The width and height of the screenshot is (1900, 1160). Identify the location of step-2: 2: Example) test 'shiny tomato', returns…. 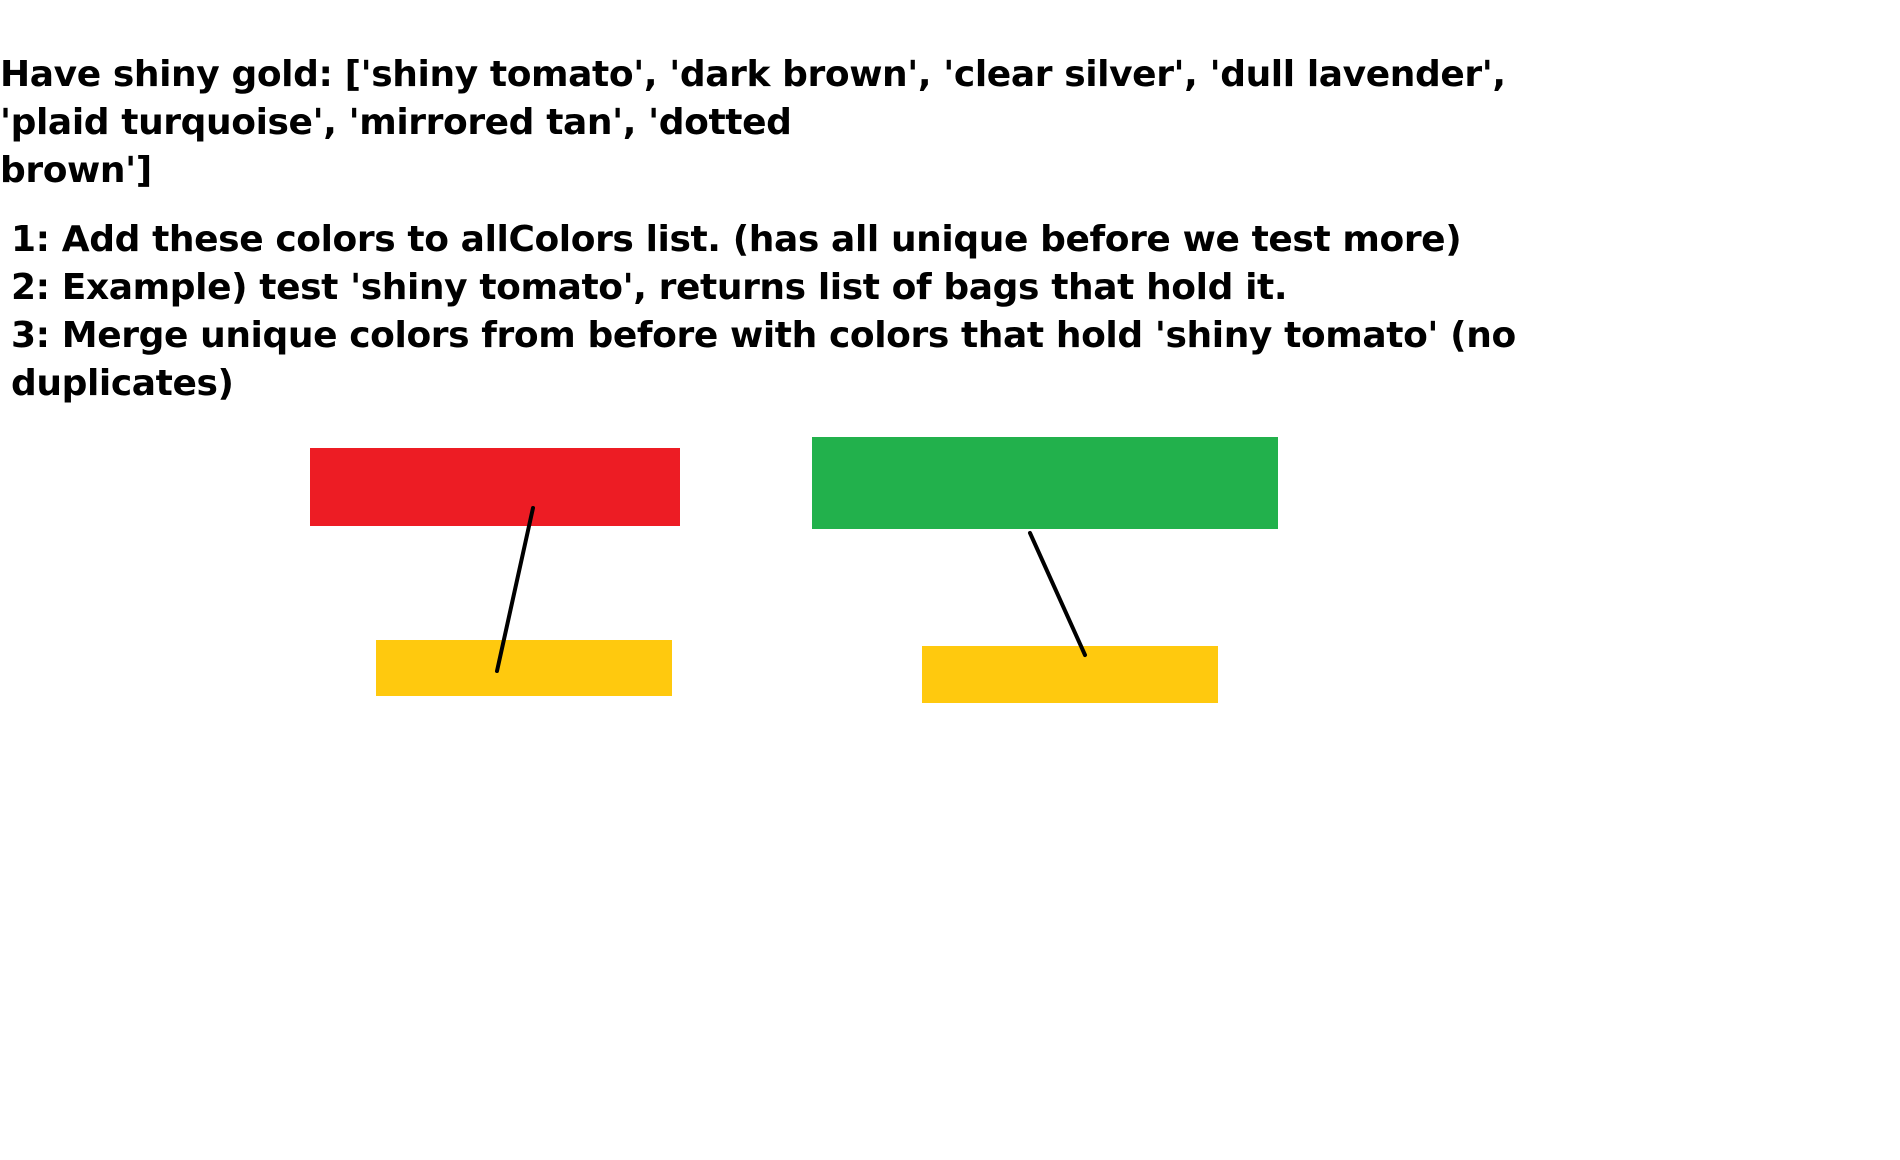
(649, 287).